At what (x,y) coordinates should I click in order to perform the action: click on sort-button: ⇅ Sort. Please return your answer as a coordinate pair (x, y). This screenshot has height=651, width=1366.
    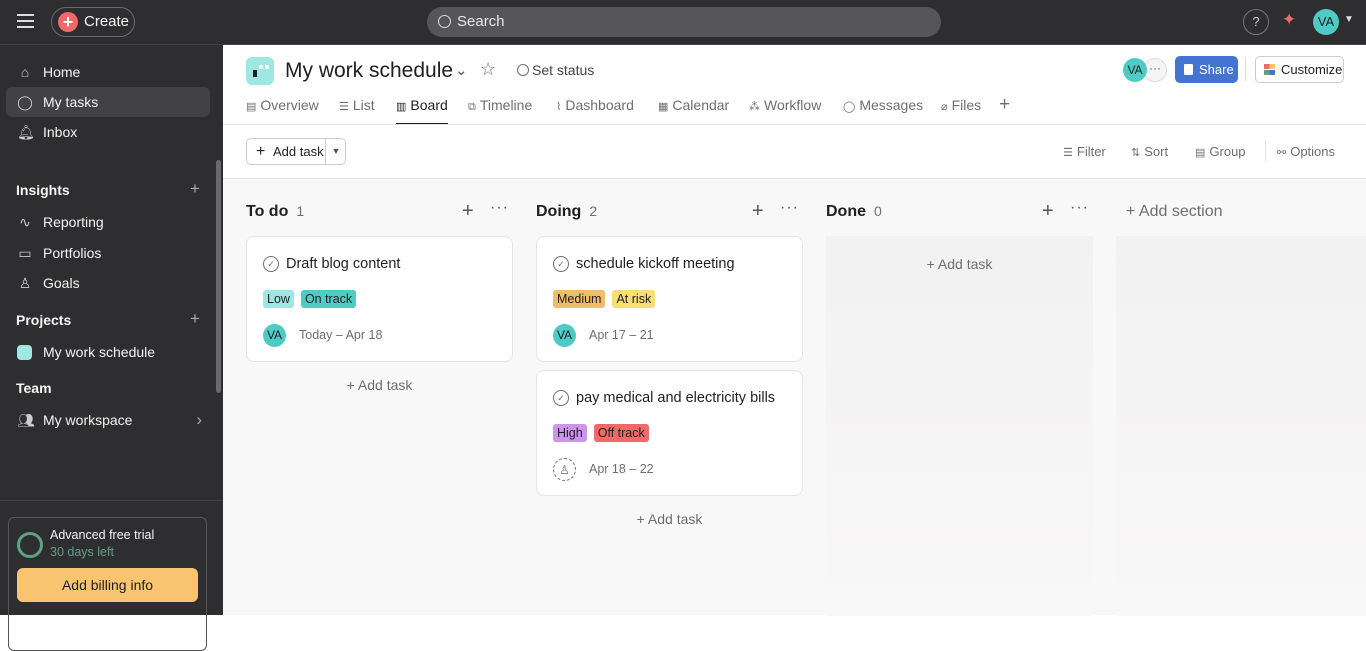
    Looking at the image, I should click on (1149, 151).